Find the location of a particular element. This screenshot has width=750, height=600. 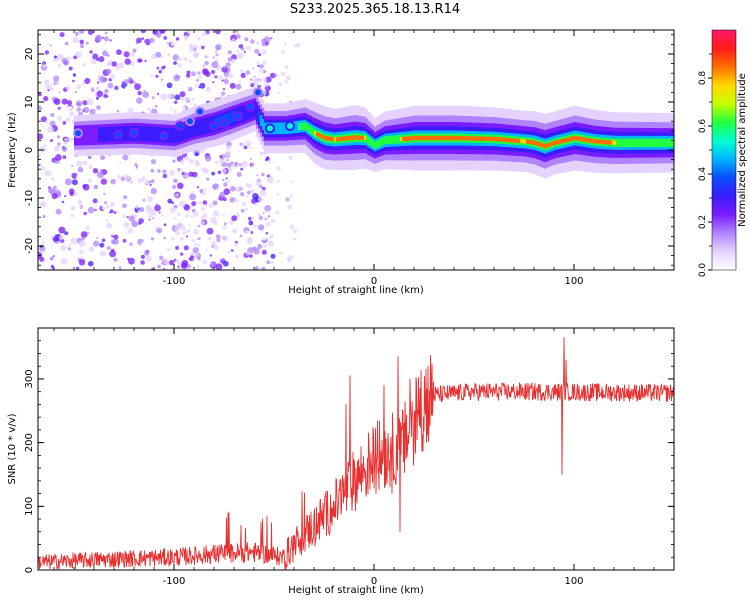

y-tick-label: 0 is located at coordinates (29, 570).